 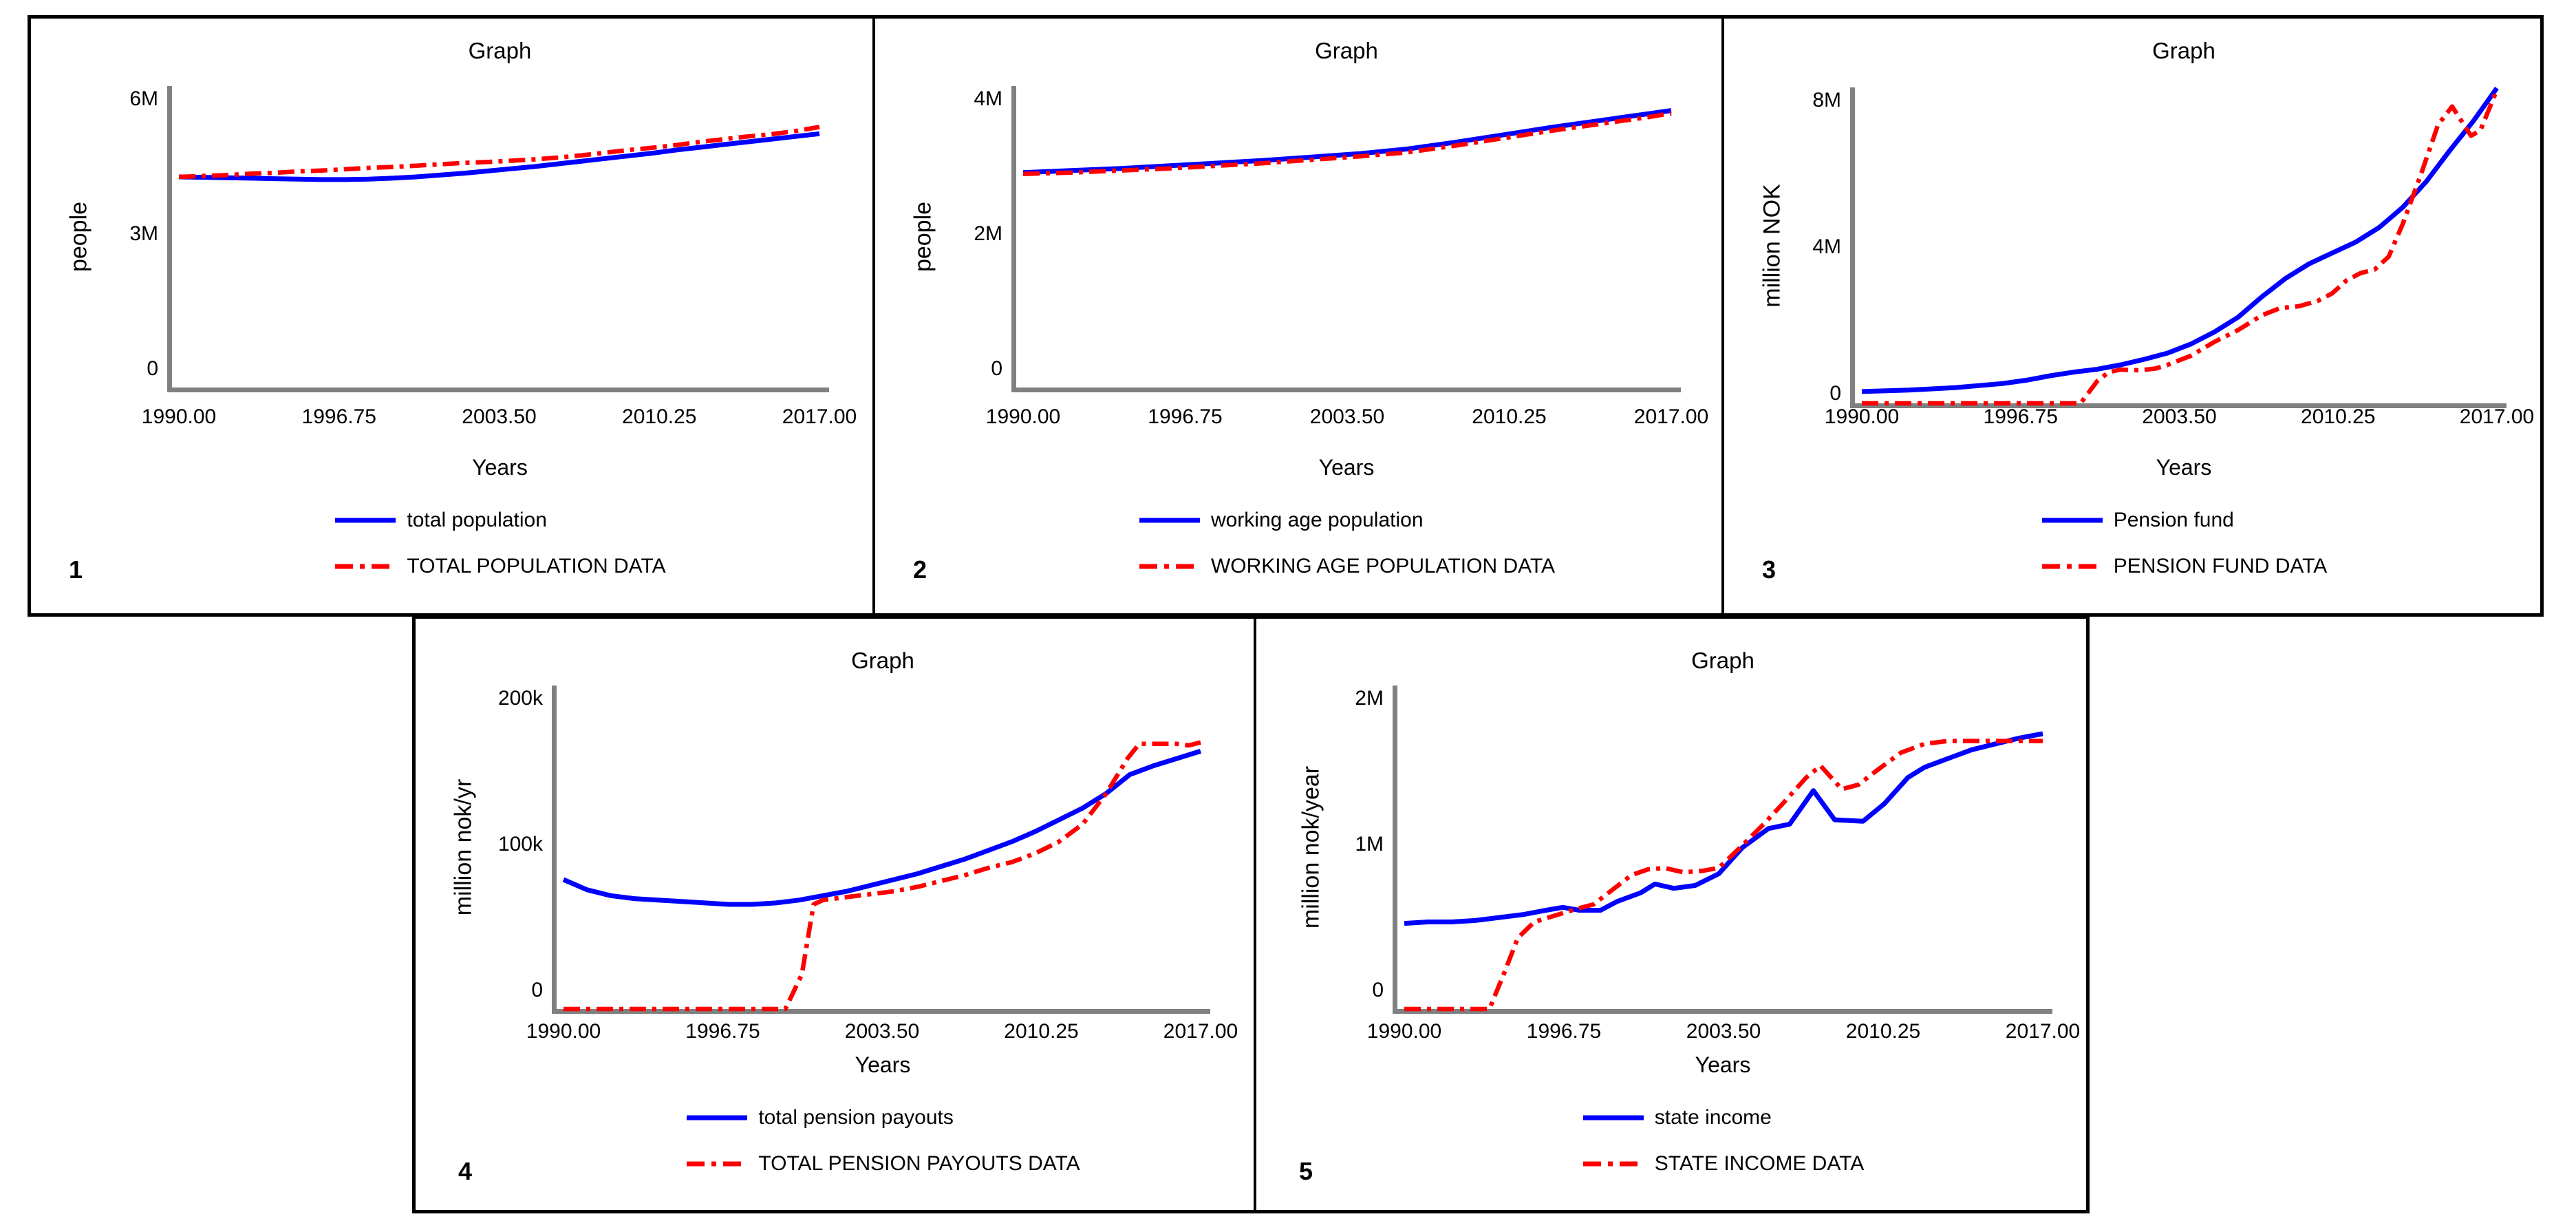 I want to click on legend-label: total population, so click(x=477, y=520).